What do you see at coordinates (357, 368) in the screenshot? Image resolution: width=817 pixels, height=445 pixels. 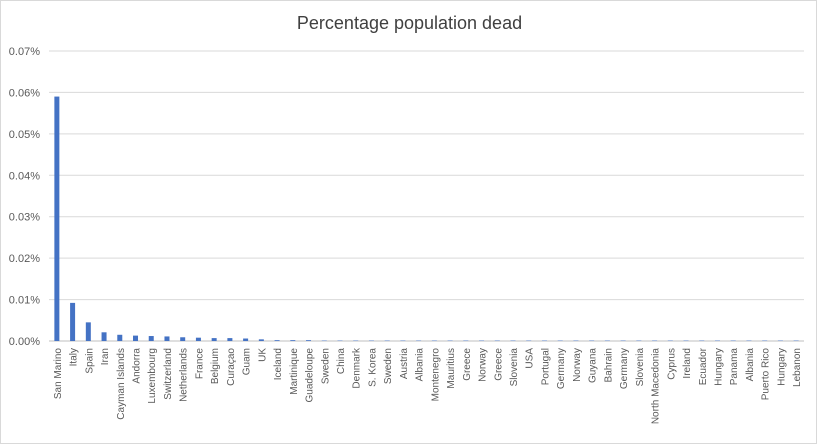 I see `x-tick-label: Denmark` at bounding box center [357, 368].